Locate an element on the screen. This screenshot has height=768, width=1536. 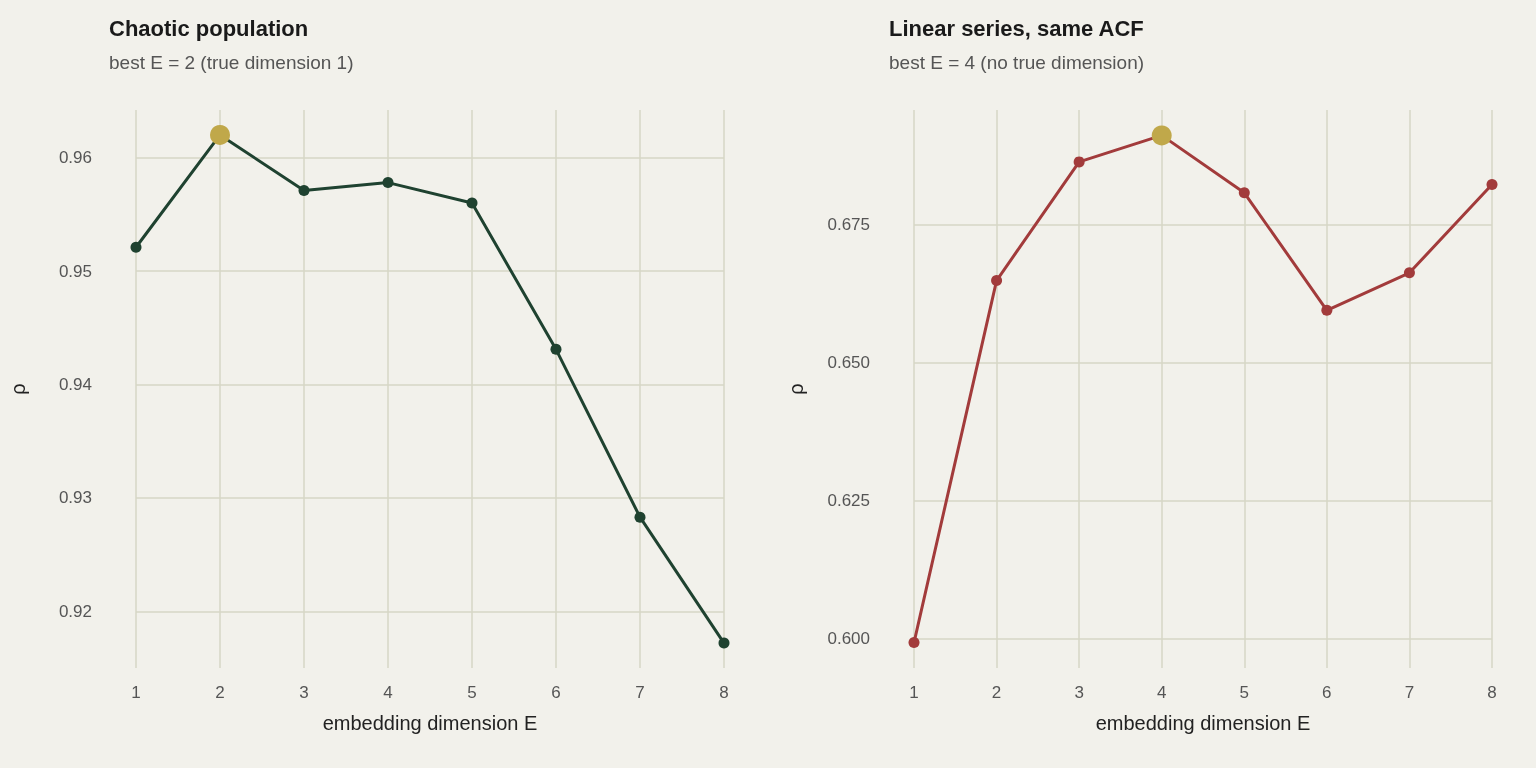
chart-title: Chaotic population is located at coordinates (209, 28).